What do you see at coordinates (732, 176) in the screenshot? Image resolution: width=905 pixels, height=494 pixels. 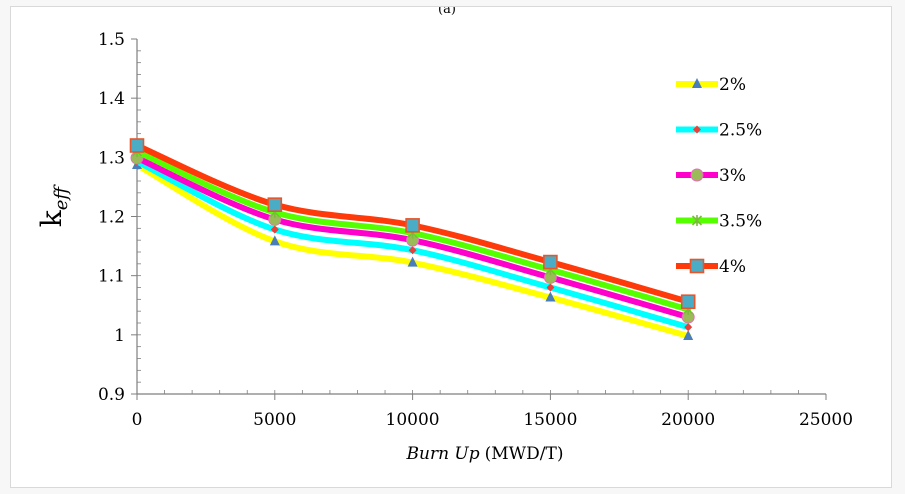 I see `legend-label: 3%` at bounding box center [732, 176].